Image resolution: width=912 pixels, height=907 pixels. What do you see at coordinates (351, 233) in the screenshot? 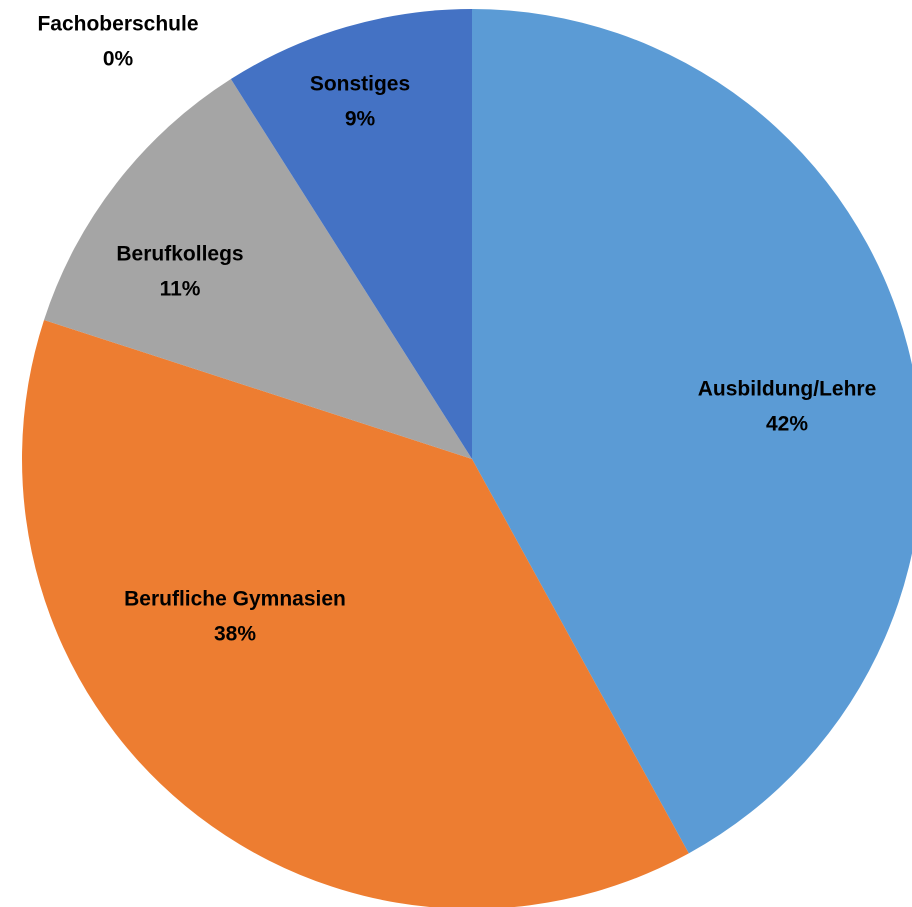
I see `pie-slice` at bounding box center [351, 233].